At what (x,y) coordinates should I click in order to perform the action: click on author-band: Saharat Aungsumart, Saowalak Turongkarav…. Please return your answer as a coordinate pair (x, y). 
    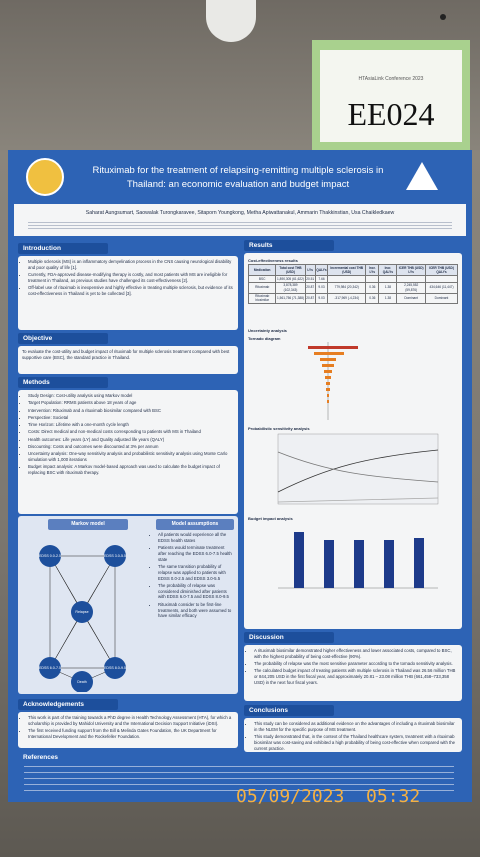
    Looking at the image, I should click on (240, 220).